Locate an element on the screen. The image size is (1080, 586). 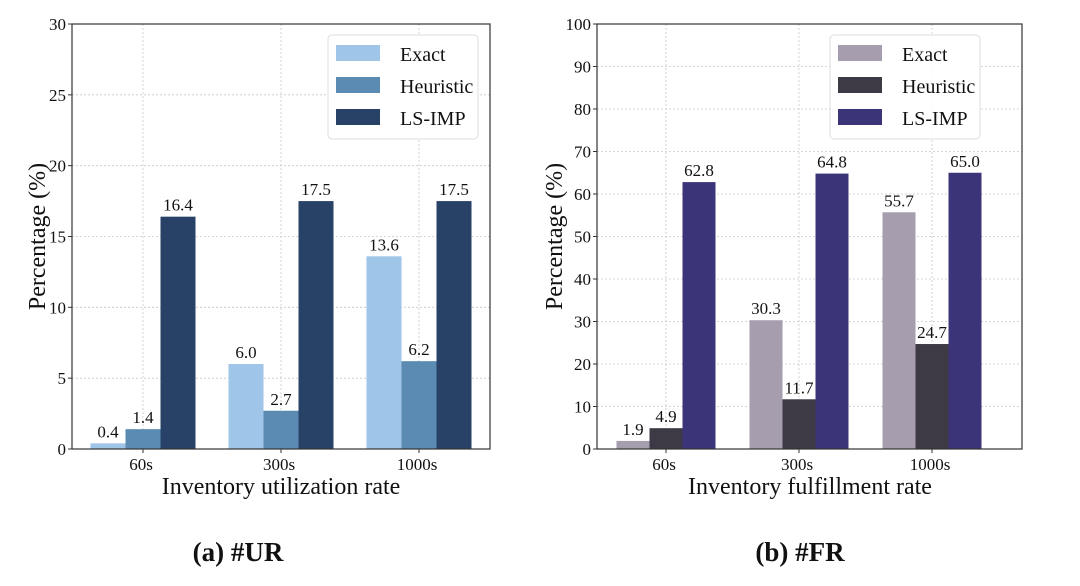
y-tick-label: 25 is located at coordinates (57, 95).